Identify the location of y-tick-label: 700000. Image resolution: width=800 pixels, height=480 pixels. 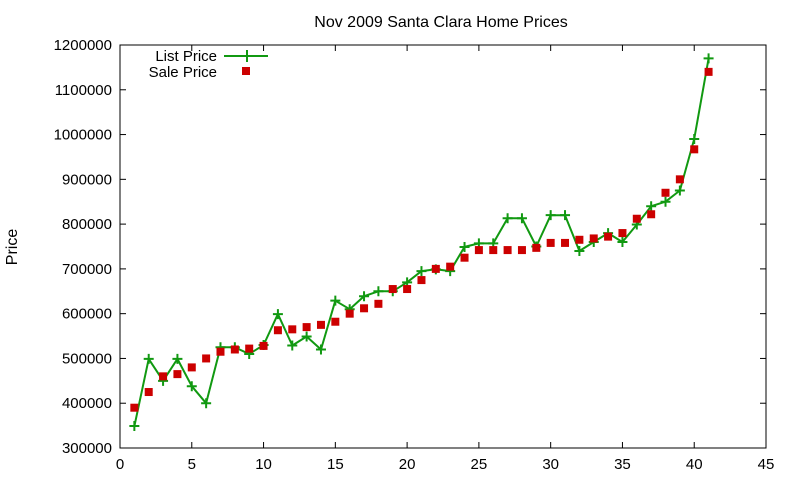
(87, 269).